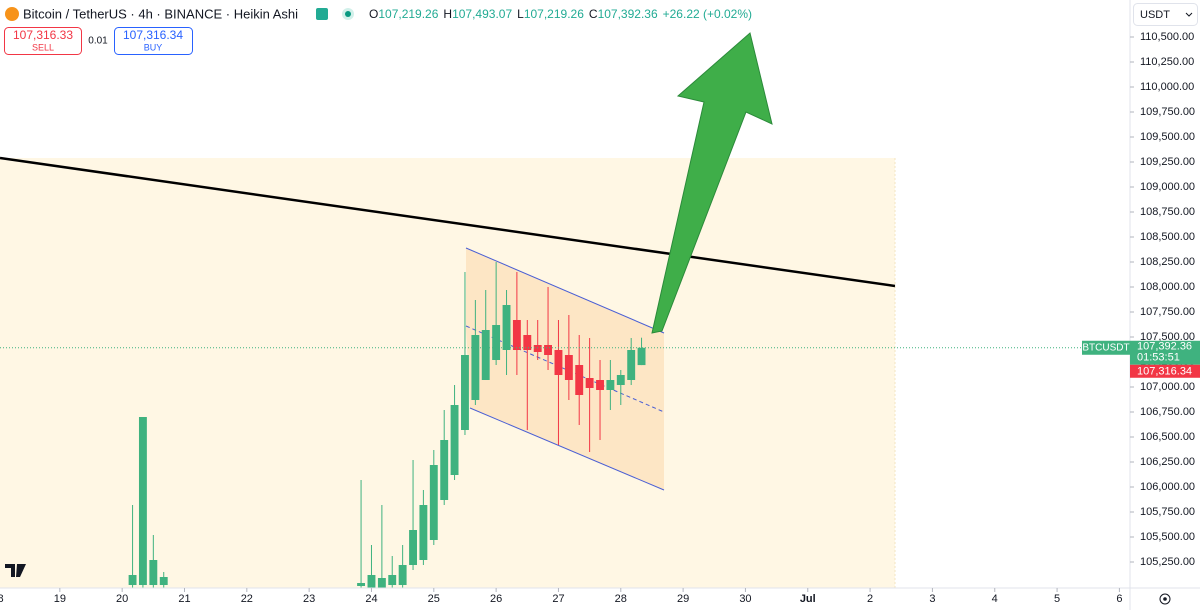  Describe the element at coordinates (15, 570) in the screenshot. I see `logo` at that location.